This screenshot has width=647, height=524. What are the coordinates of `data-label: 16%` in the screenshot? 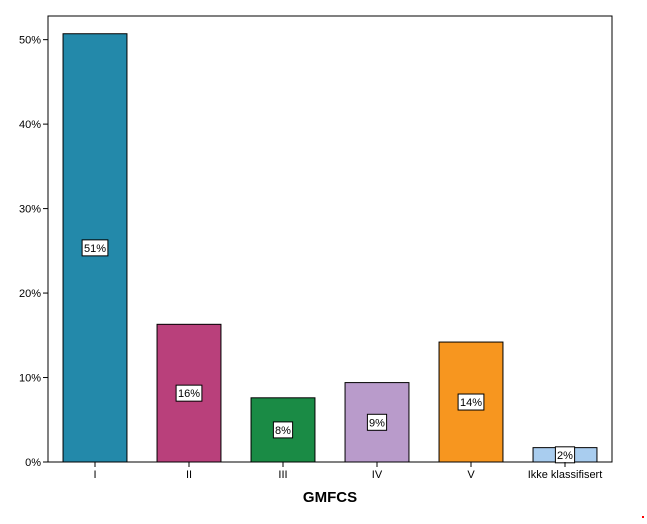 It's located at (189, 394).